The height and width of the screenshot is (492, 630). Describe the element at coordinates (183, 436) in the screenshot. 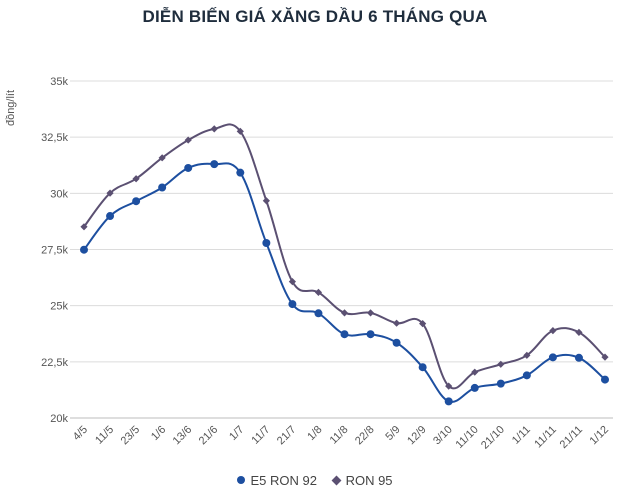

I see `x-tick-label: 13/6` at that location.